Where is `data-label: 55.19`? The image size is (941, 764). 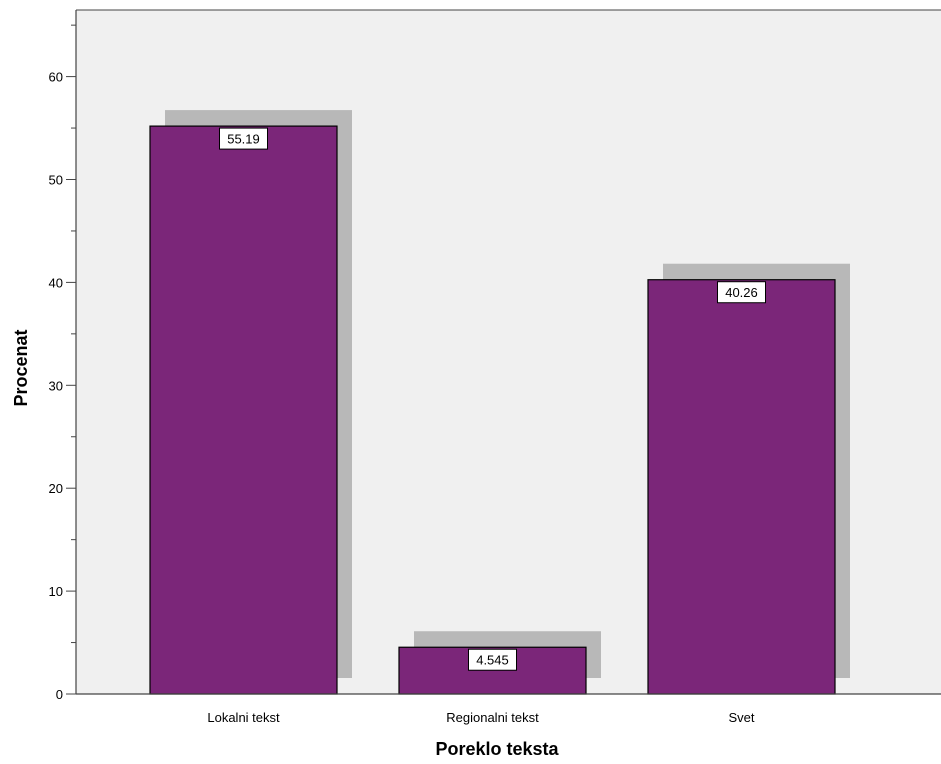 data-label: 55.19 is located at coordinates (243, 138).